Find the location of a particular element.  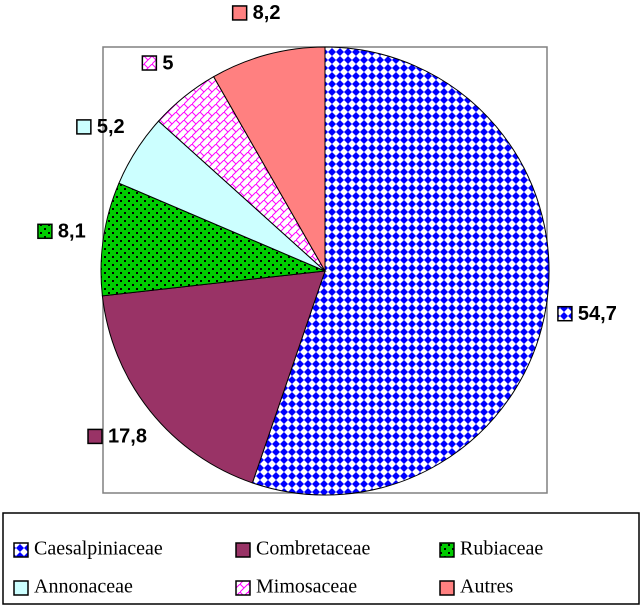

value-label: 54,7 is located at coordinates (597, 314).